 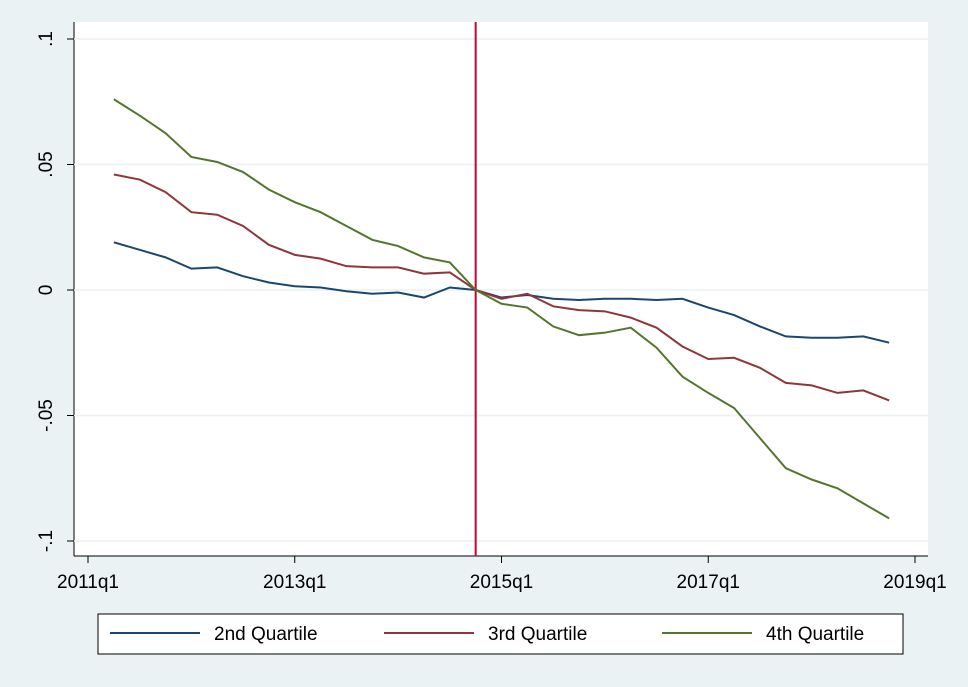 What do you see at coordinates (815, 634) in the screenshot?
I see `legend-label: 4th Quartile` at bounding box center [815, 634].